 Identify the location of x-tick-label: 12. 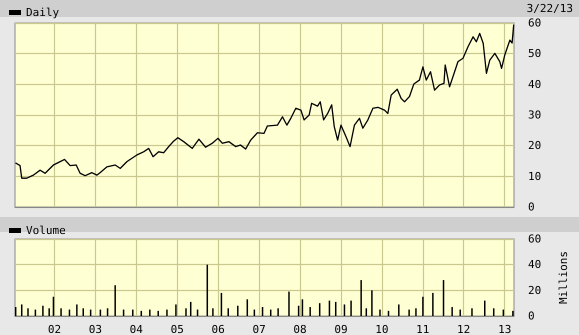
(463, 329).